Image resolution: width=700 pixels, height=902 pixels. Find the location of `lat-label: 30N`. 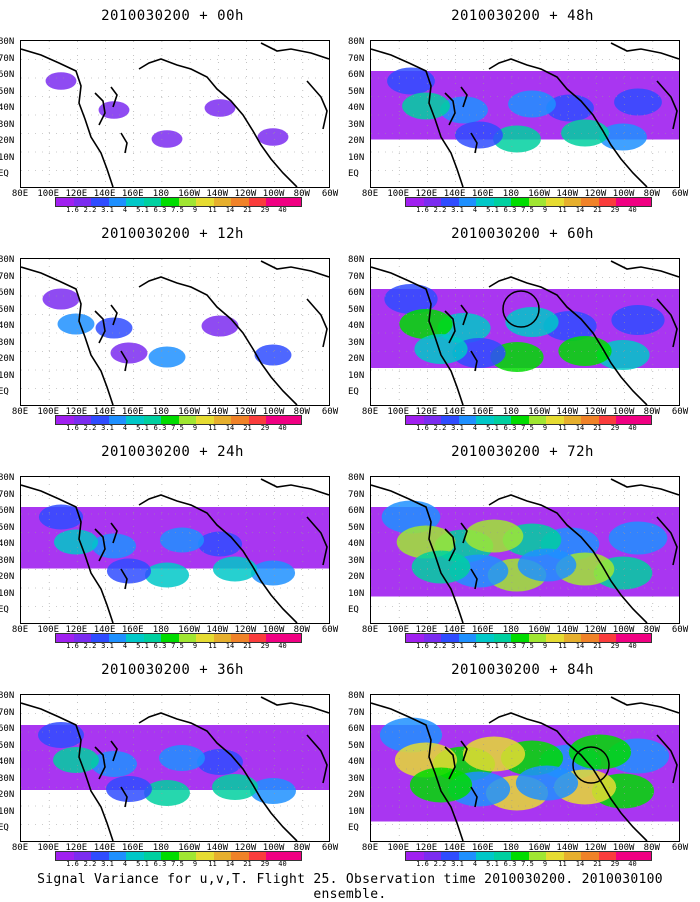

lat-label: 30N is located at coordinates (7, 560).